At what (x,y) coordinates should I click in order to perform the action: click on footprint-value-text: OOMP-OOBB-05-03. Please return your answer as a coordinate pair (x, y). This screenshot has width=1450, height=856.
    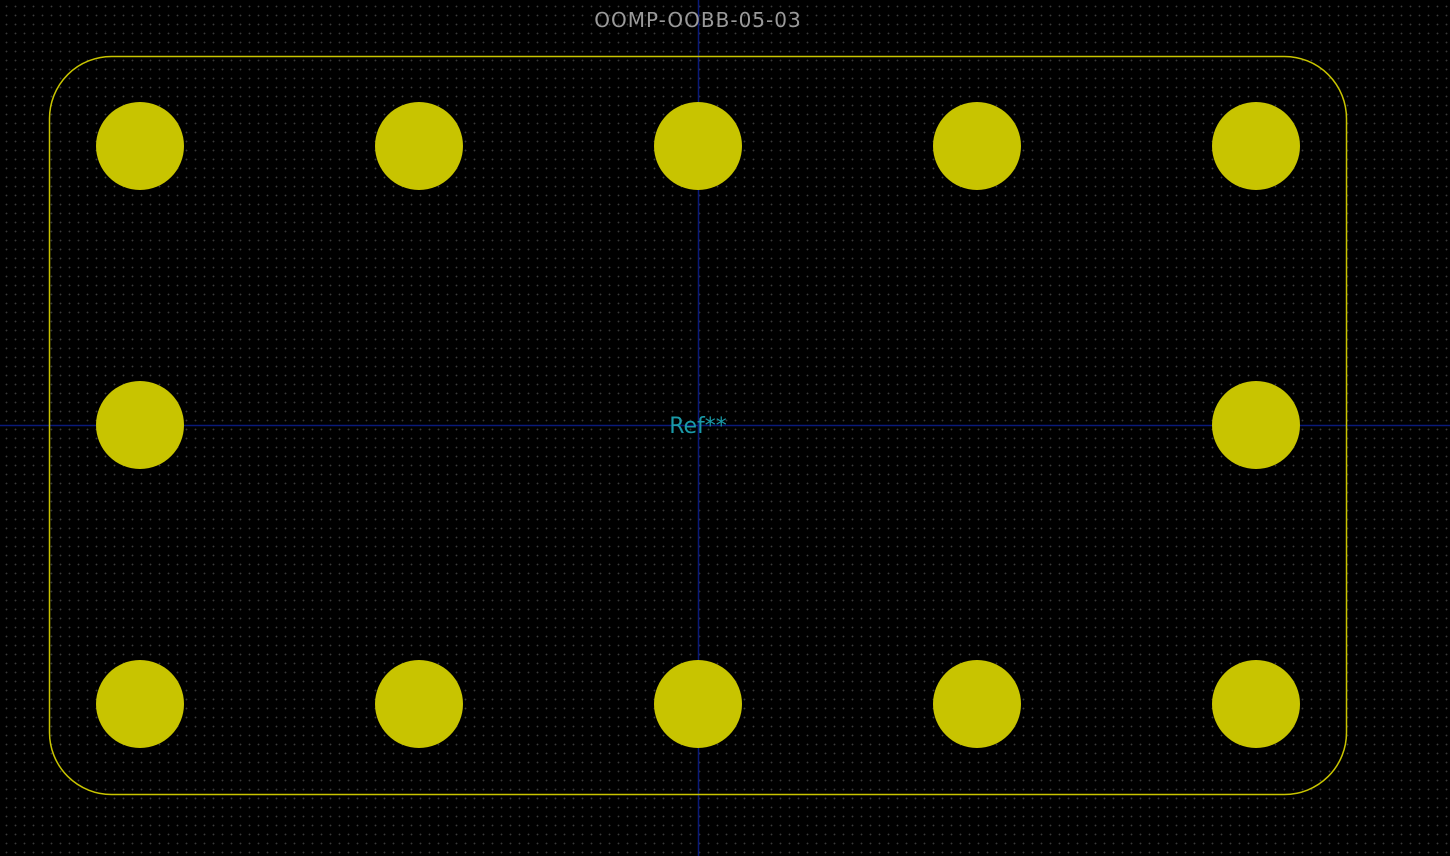
    Looking at the image, I should click on (697, 20).